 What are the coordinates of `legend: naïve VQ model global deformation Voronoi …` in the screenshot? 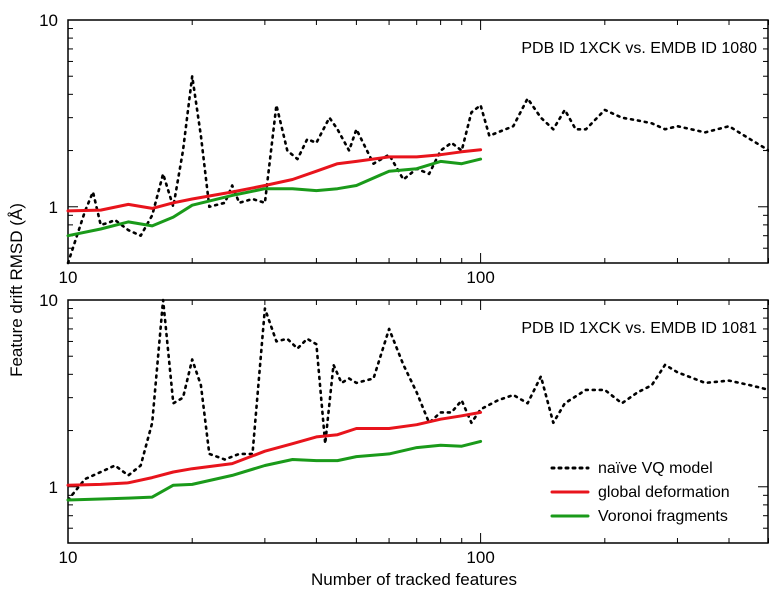 It's located at (640, 492).